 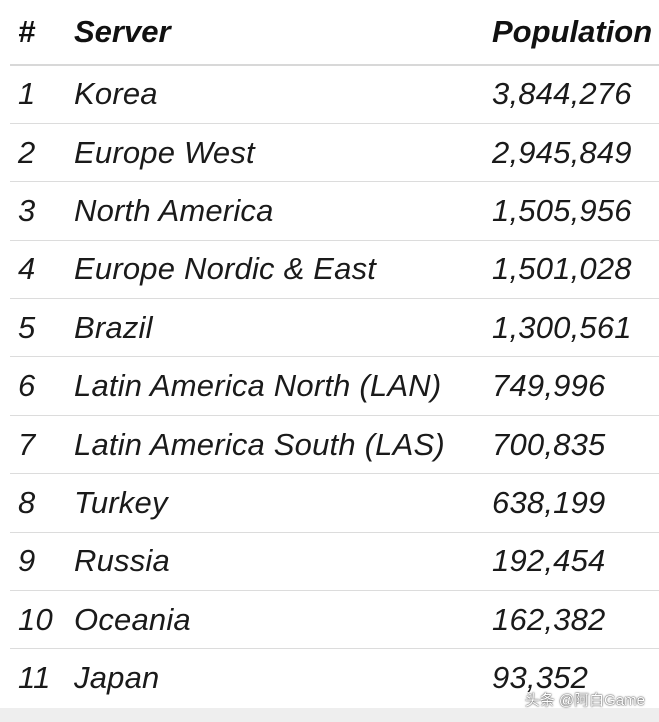 I want to click on server-cell: Korea, so click(x=273, y=94).